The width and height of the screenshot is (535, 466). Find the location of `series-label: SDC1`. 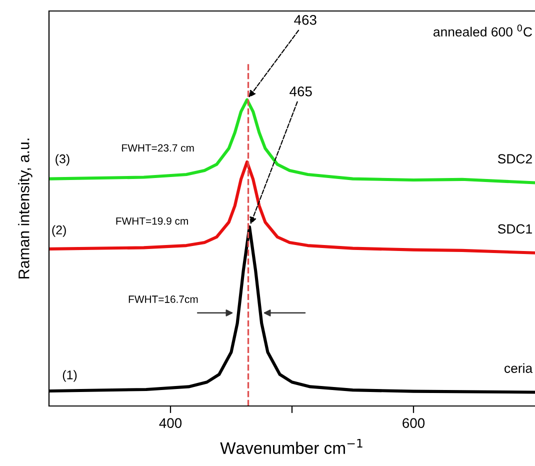

series-label: SDC1 is located at coordinates (515, 229).